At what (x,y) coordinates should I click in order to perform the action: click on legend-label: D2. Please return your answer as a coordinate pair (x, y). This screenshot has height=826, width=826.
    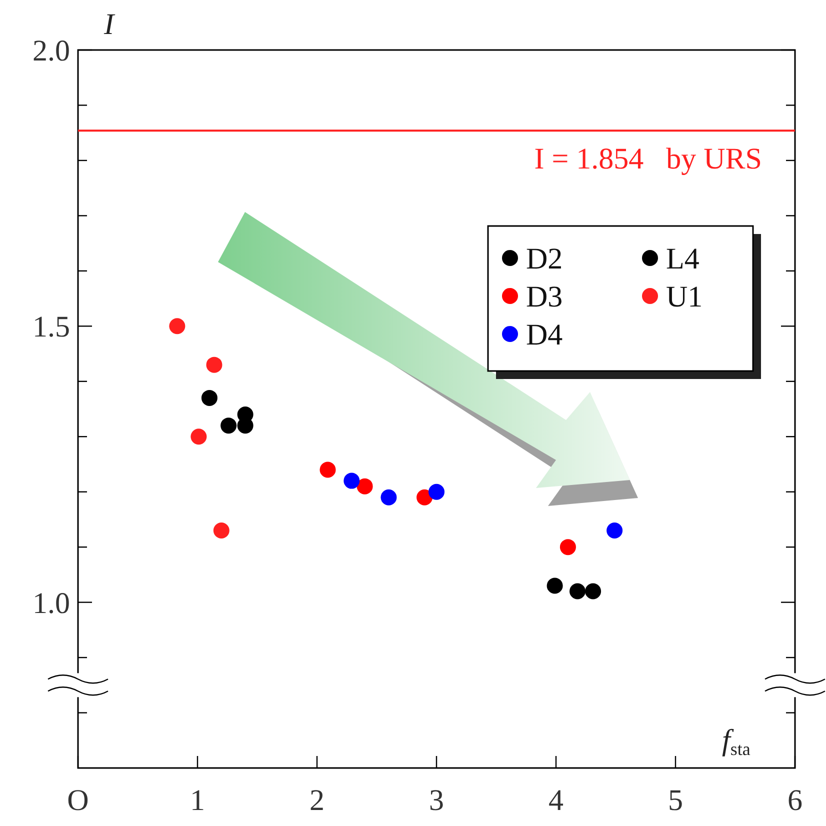
    Looking at the image, I should click on (544, 259).